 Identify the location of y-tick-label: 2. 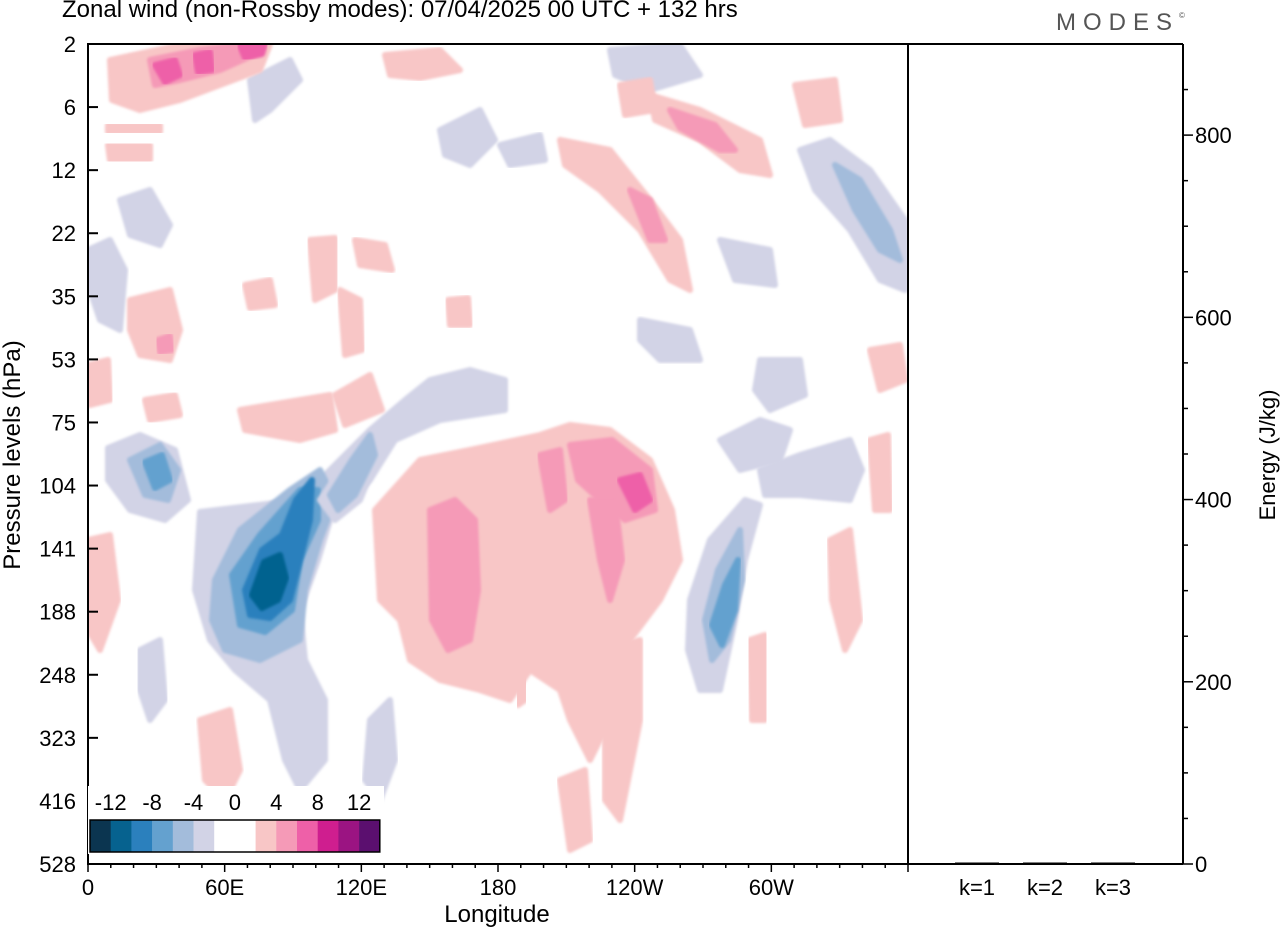
(70, 44).